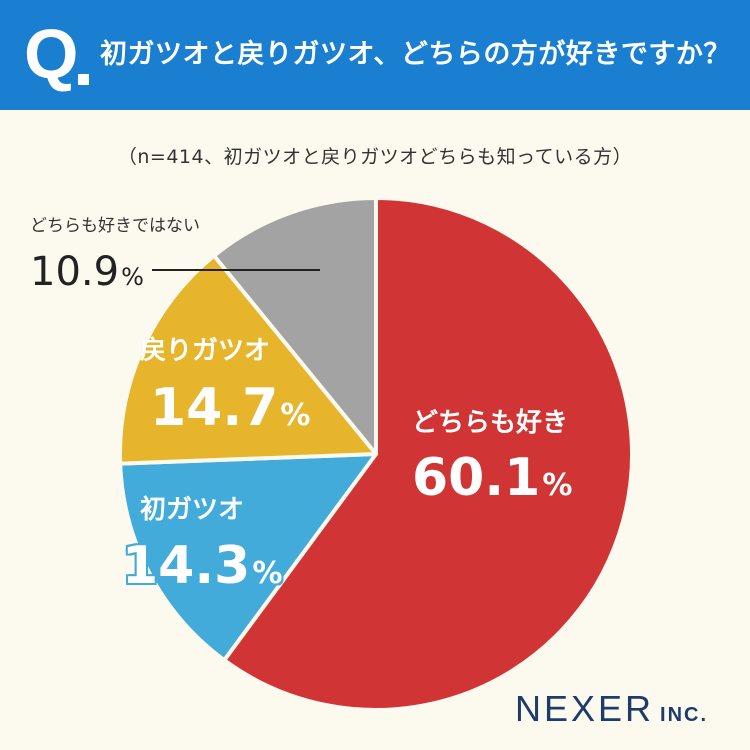 The image size is (750, 750). Describe the element at coordinates (51, 54) in the screenshot. I see `q-mark: Q` at that location.